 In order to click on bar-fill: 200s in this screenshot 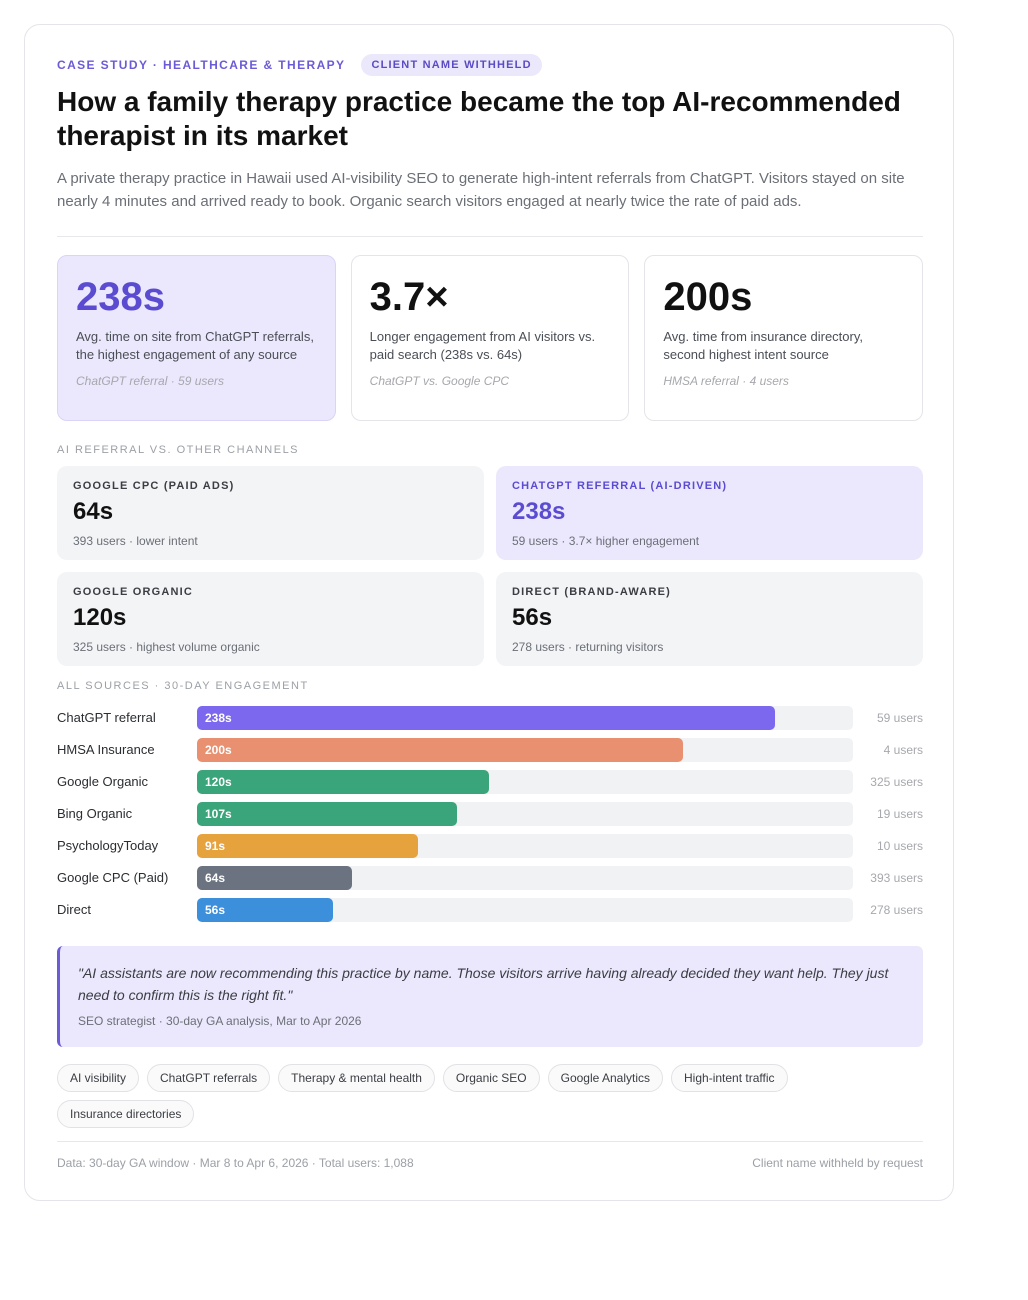, I will do `click(440, 750)`.